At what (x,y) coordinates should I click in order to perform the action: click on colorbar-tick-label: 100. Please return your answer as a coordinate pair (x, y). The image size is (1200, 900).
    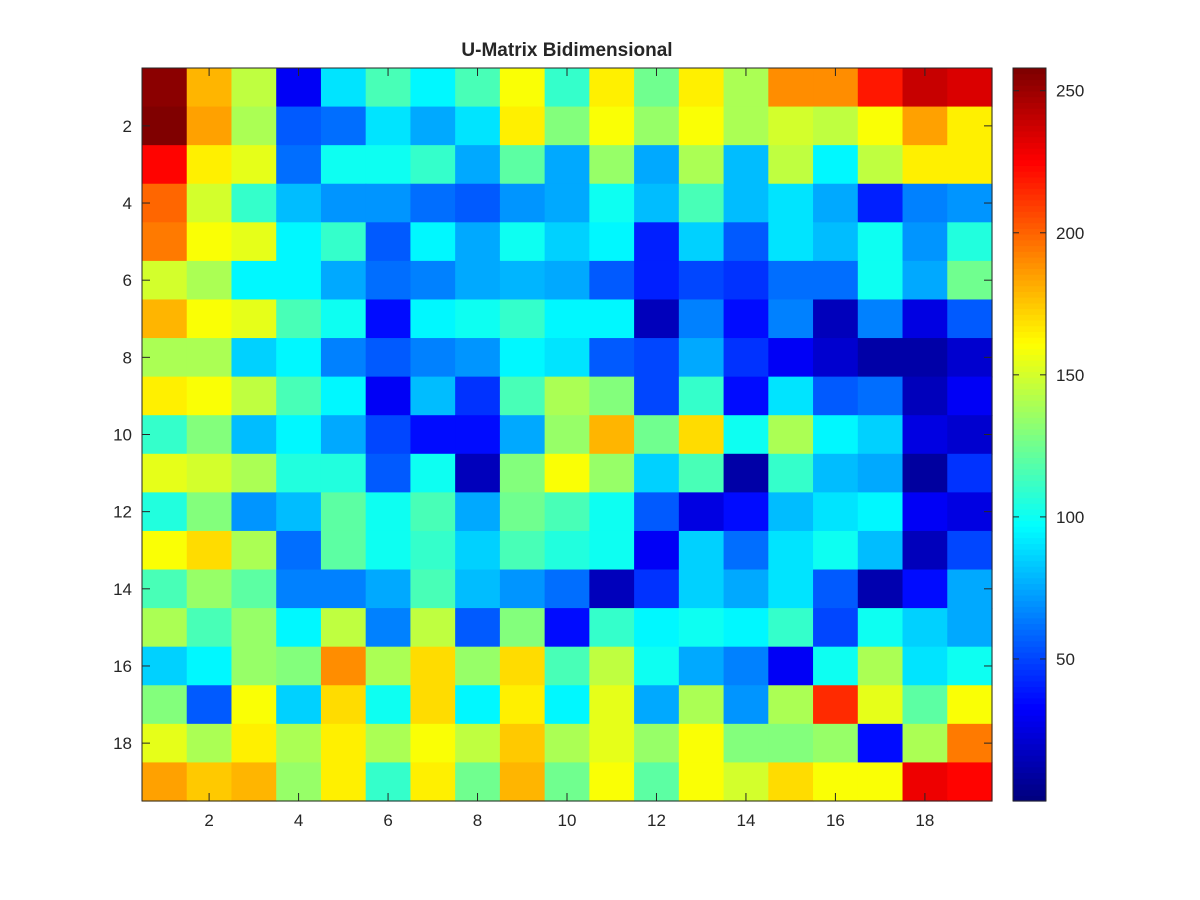
    Looking at the image, I should click on (1070, 517).